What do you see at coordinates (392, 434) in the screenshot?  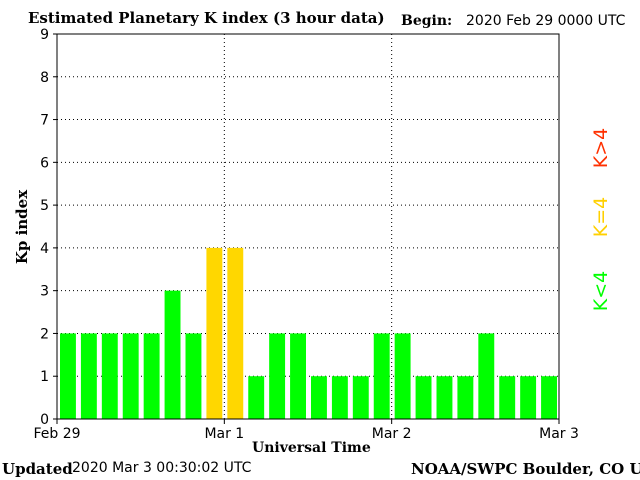 I see `x-tick-label: Mar 2` at bounding box center [392, 434].